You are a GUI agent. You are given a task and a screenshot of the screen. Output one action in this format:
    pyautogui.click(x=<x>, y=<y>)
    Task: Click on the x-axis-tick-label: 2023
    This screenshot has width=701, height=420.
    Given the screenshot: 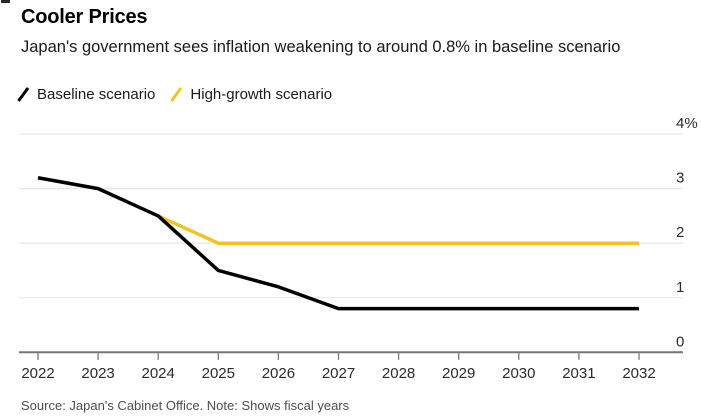 What is the action you would take?
    pyautogui.click(x=97, y=373)
    